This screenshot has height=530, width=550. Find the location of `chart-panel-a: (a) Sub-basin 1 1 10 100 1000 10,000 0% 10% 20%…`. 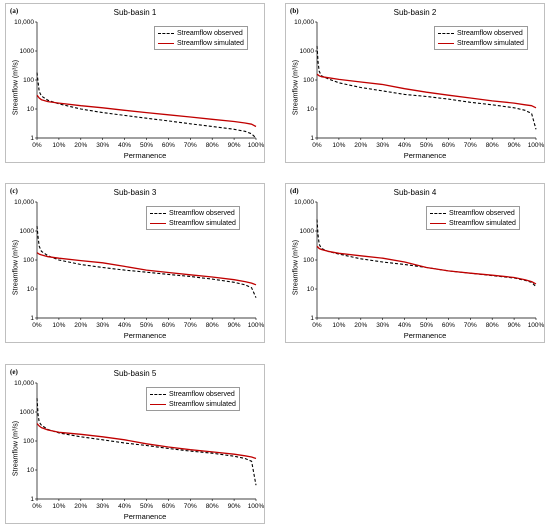

chart-panel-a: (a) Sub-basin 1 1 10 100 1000 10,000 0% 10% 20%… is located at coordinates (135, 83).